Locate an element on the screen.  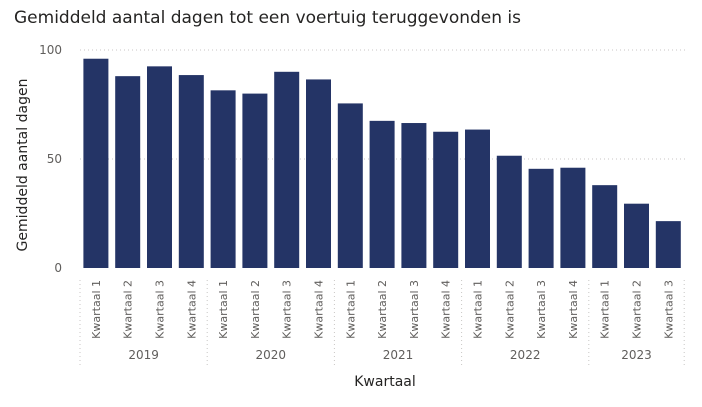
y-tick-label: 0 is located at coordinates (58, 268).